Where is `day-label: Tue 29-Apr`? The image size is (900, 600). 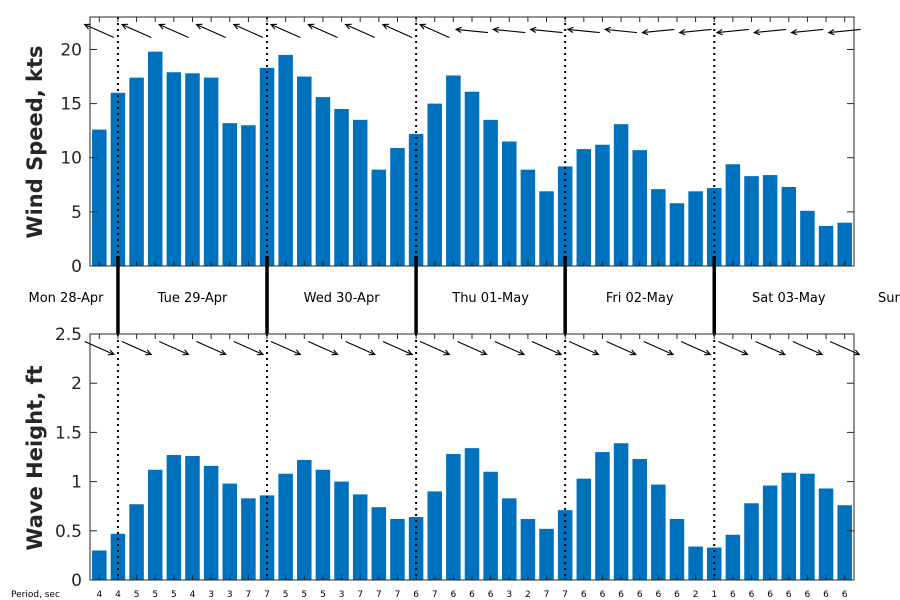 day-label: Tue 29-Apr is located at coordinates (192, 298).